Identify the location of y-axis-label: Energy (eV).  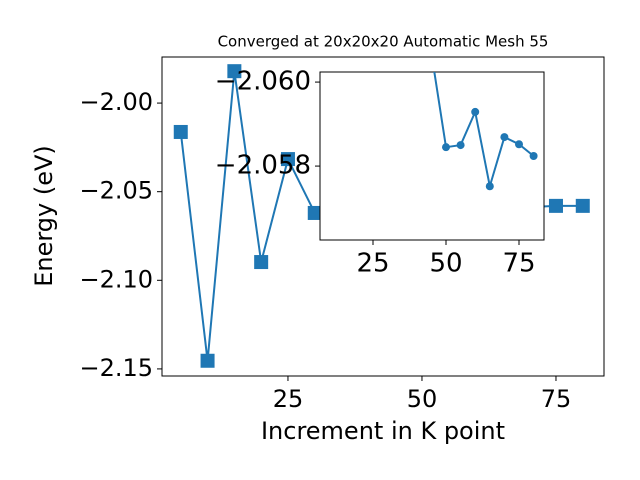
(44, 216).